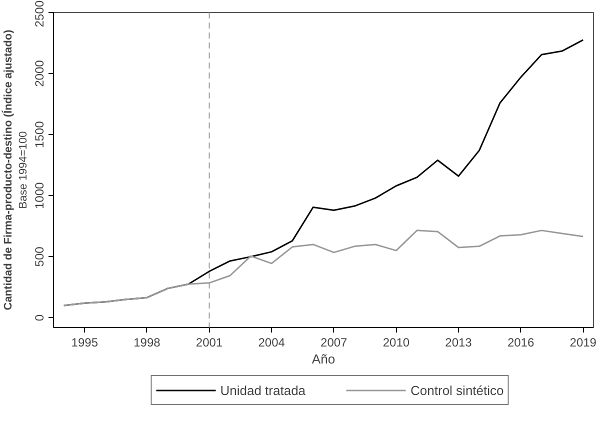 This screenshot has height=435, width=616. I want to click on y-axis-title: Cantidad de Firma-producto-destino (Índice ajustado), so click(8, 169).